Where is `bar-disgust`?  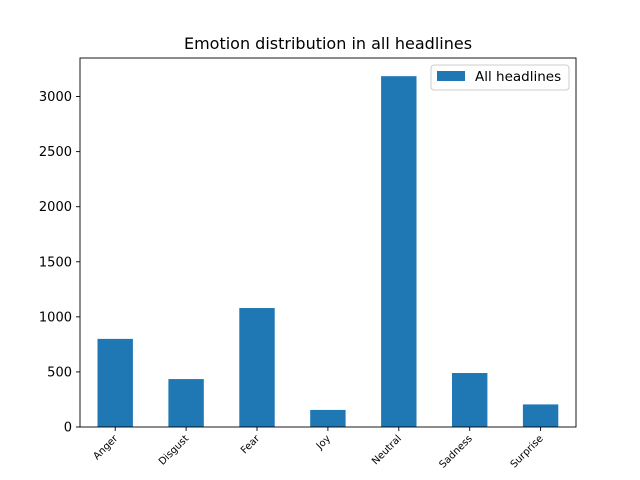
bar-disgust is located at coordinates (186, 403).